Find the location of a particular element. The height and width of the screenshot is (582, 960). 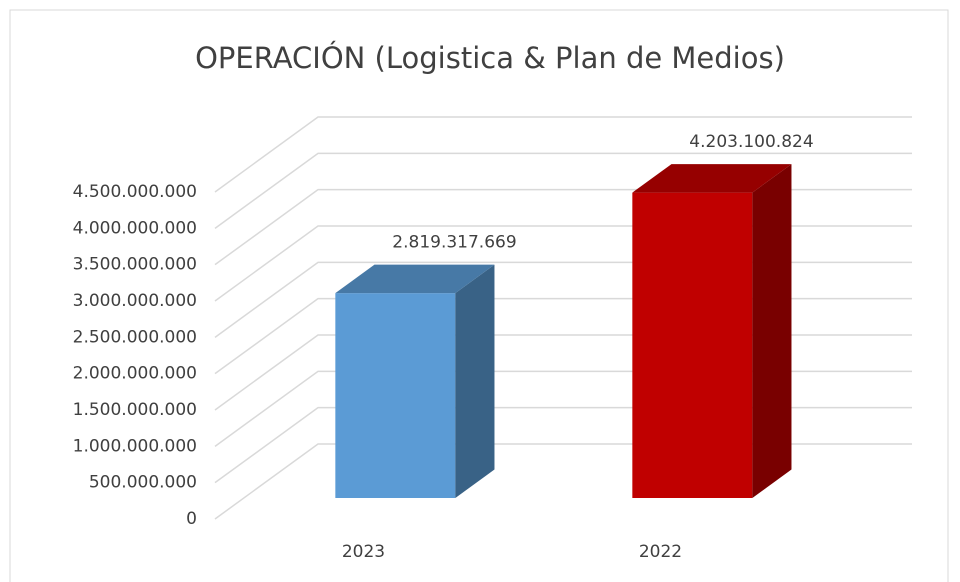

chart-title: OPERACIÓN (Logistica & Plan de Medios) is located at coordinates (490, 58).